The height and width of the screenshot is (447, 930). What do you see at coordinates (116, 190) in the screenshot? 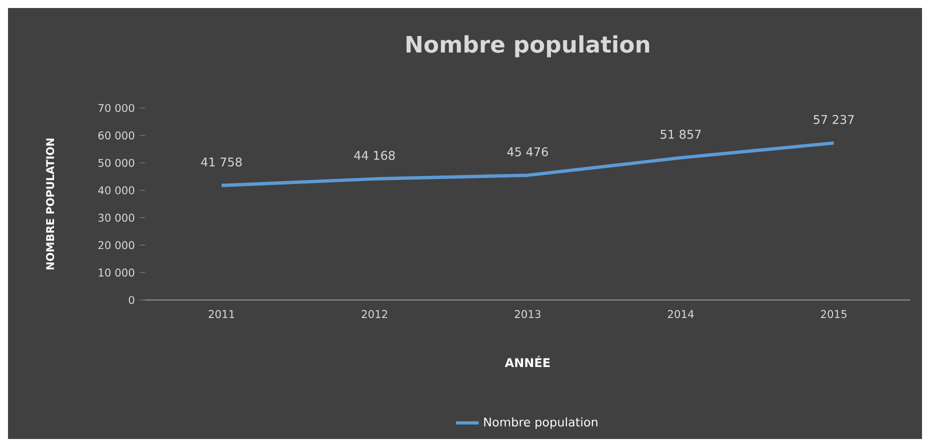
I see `y-tick-label: 40 000` at bounding box center [116, 190].